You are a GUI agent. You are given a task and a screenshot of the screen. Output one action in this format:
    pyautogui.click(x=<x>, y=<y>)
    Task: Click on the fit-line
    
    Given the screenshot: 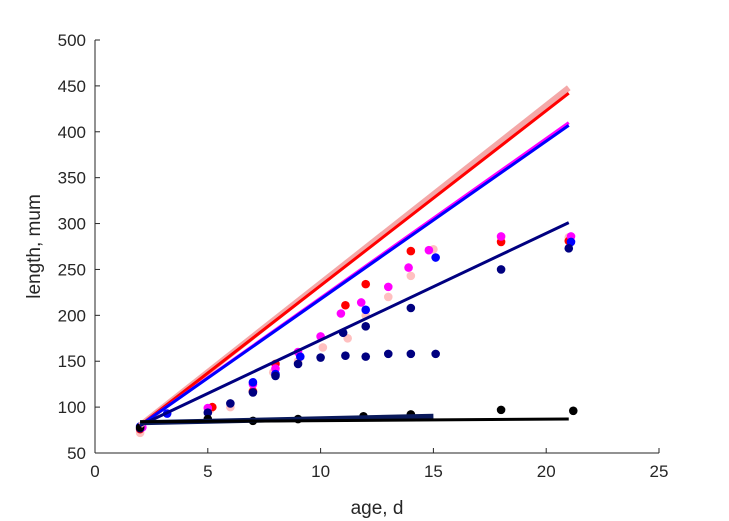 What is the action you would take?
    pyautogui.click(x=354, y=420)
    